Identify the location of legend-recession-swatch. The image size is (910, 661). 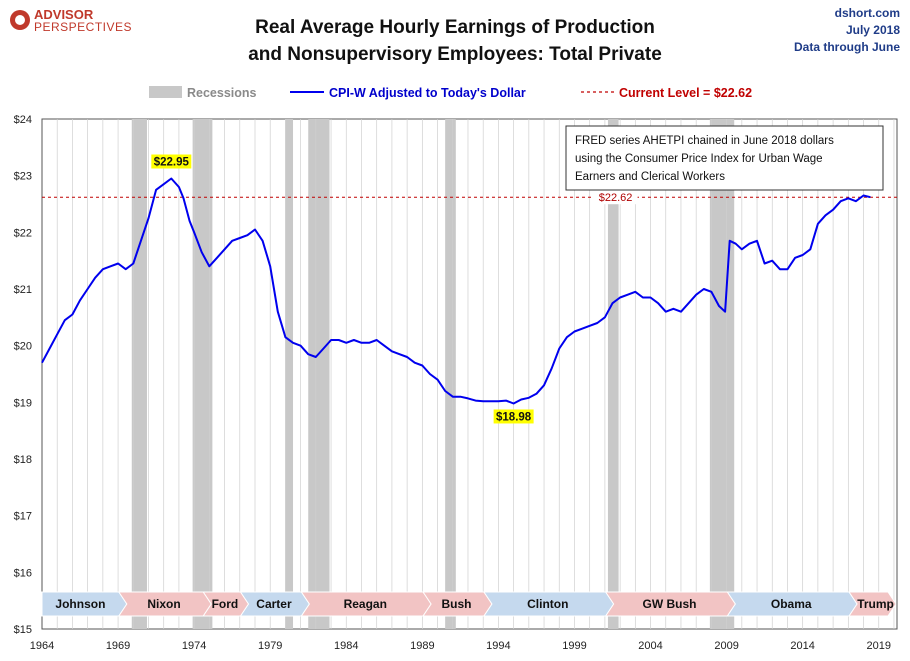
(165, 92).